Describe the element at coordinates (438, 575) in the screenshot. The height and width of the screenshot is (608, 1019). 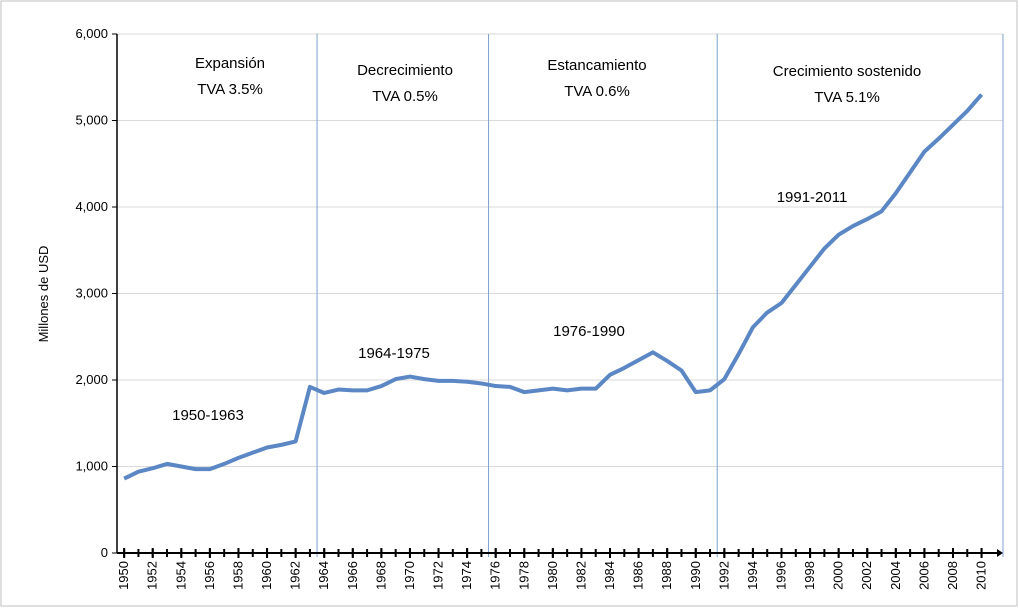
I see `x-tick-label: 1972` at that location.